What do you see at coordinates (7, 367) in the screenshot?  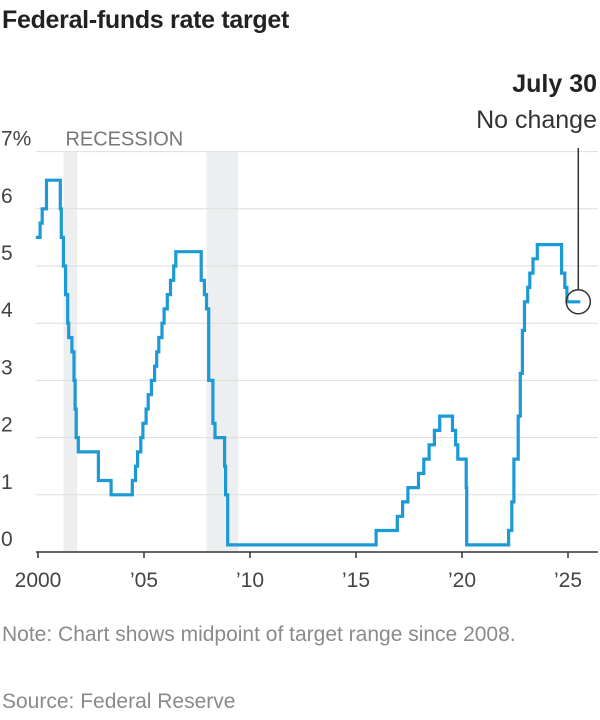 I see `y-tick-label: 3` at bounding box center [7, 367].